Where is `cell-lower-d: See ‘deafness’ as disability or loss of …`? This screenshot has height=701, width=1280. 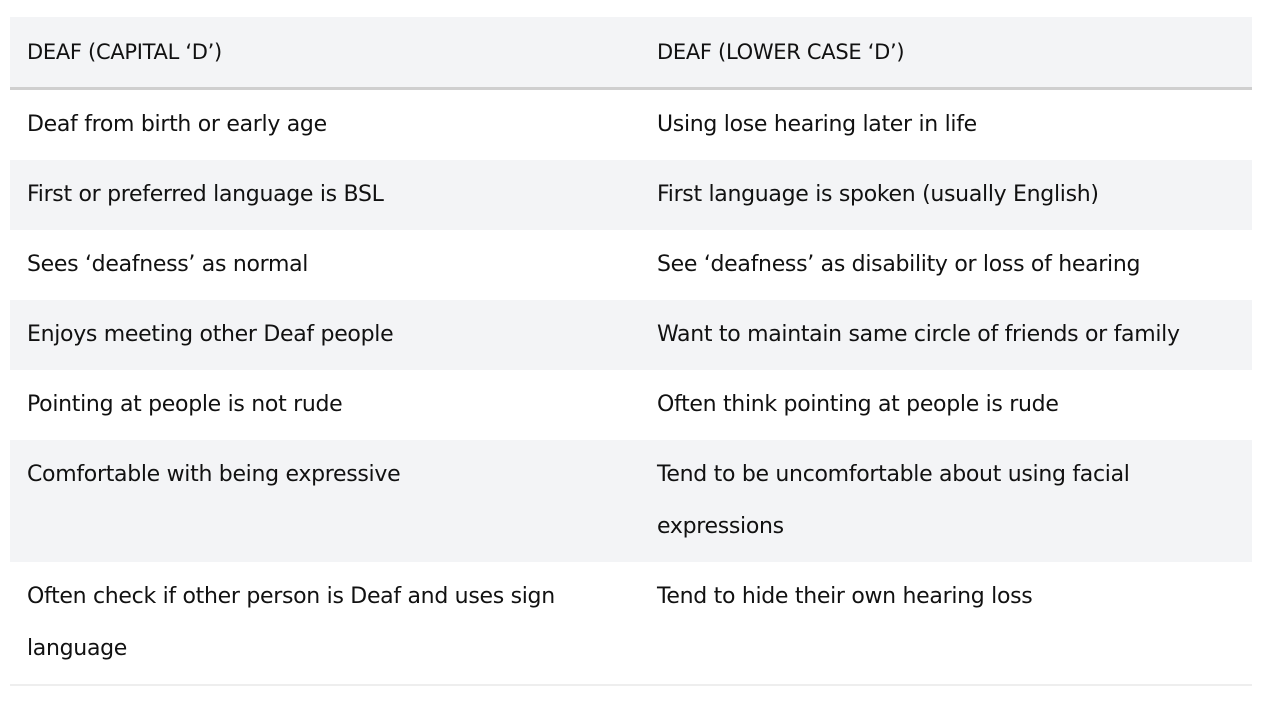 cell-lower-d: See ‘deafness’ as disability or loss of … is located at coordinates (899, 264).